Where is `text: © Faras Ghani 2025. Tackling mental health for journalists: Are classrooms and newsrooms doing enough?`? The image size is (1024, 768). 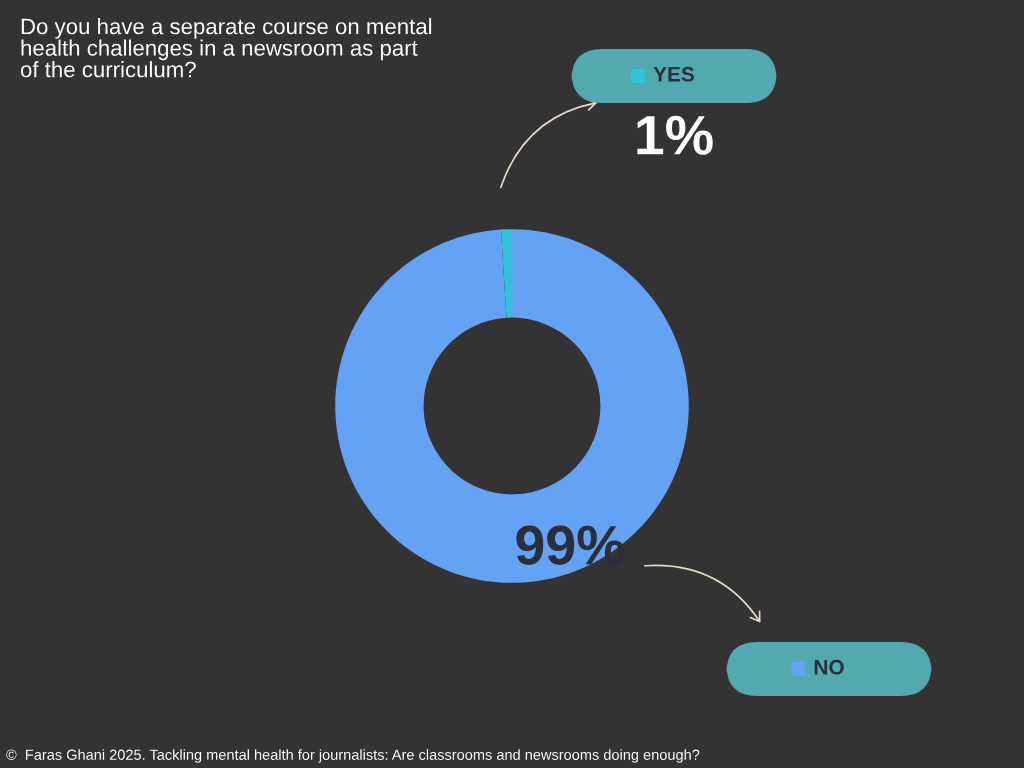
text: © Faras Ghani 2025. Tackling mental health for journalists: Are classrooms and newsrooms doing enough? is located at coordinates (353, 756).